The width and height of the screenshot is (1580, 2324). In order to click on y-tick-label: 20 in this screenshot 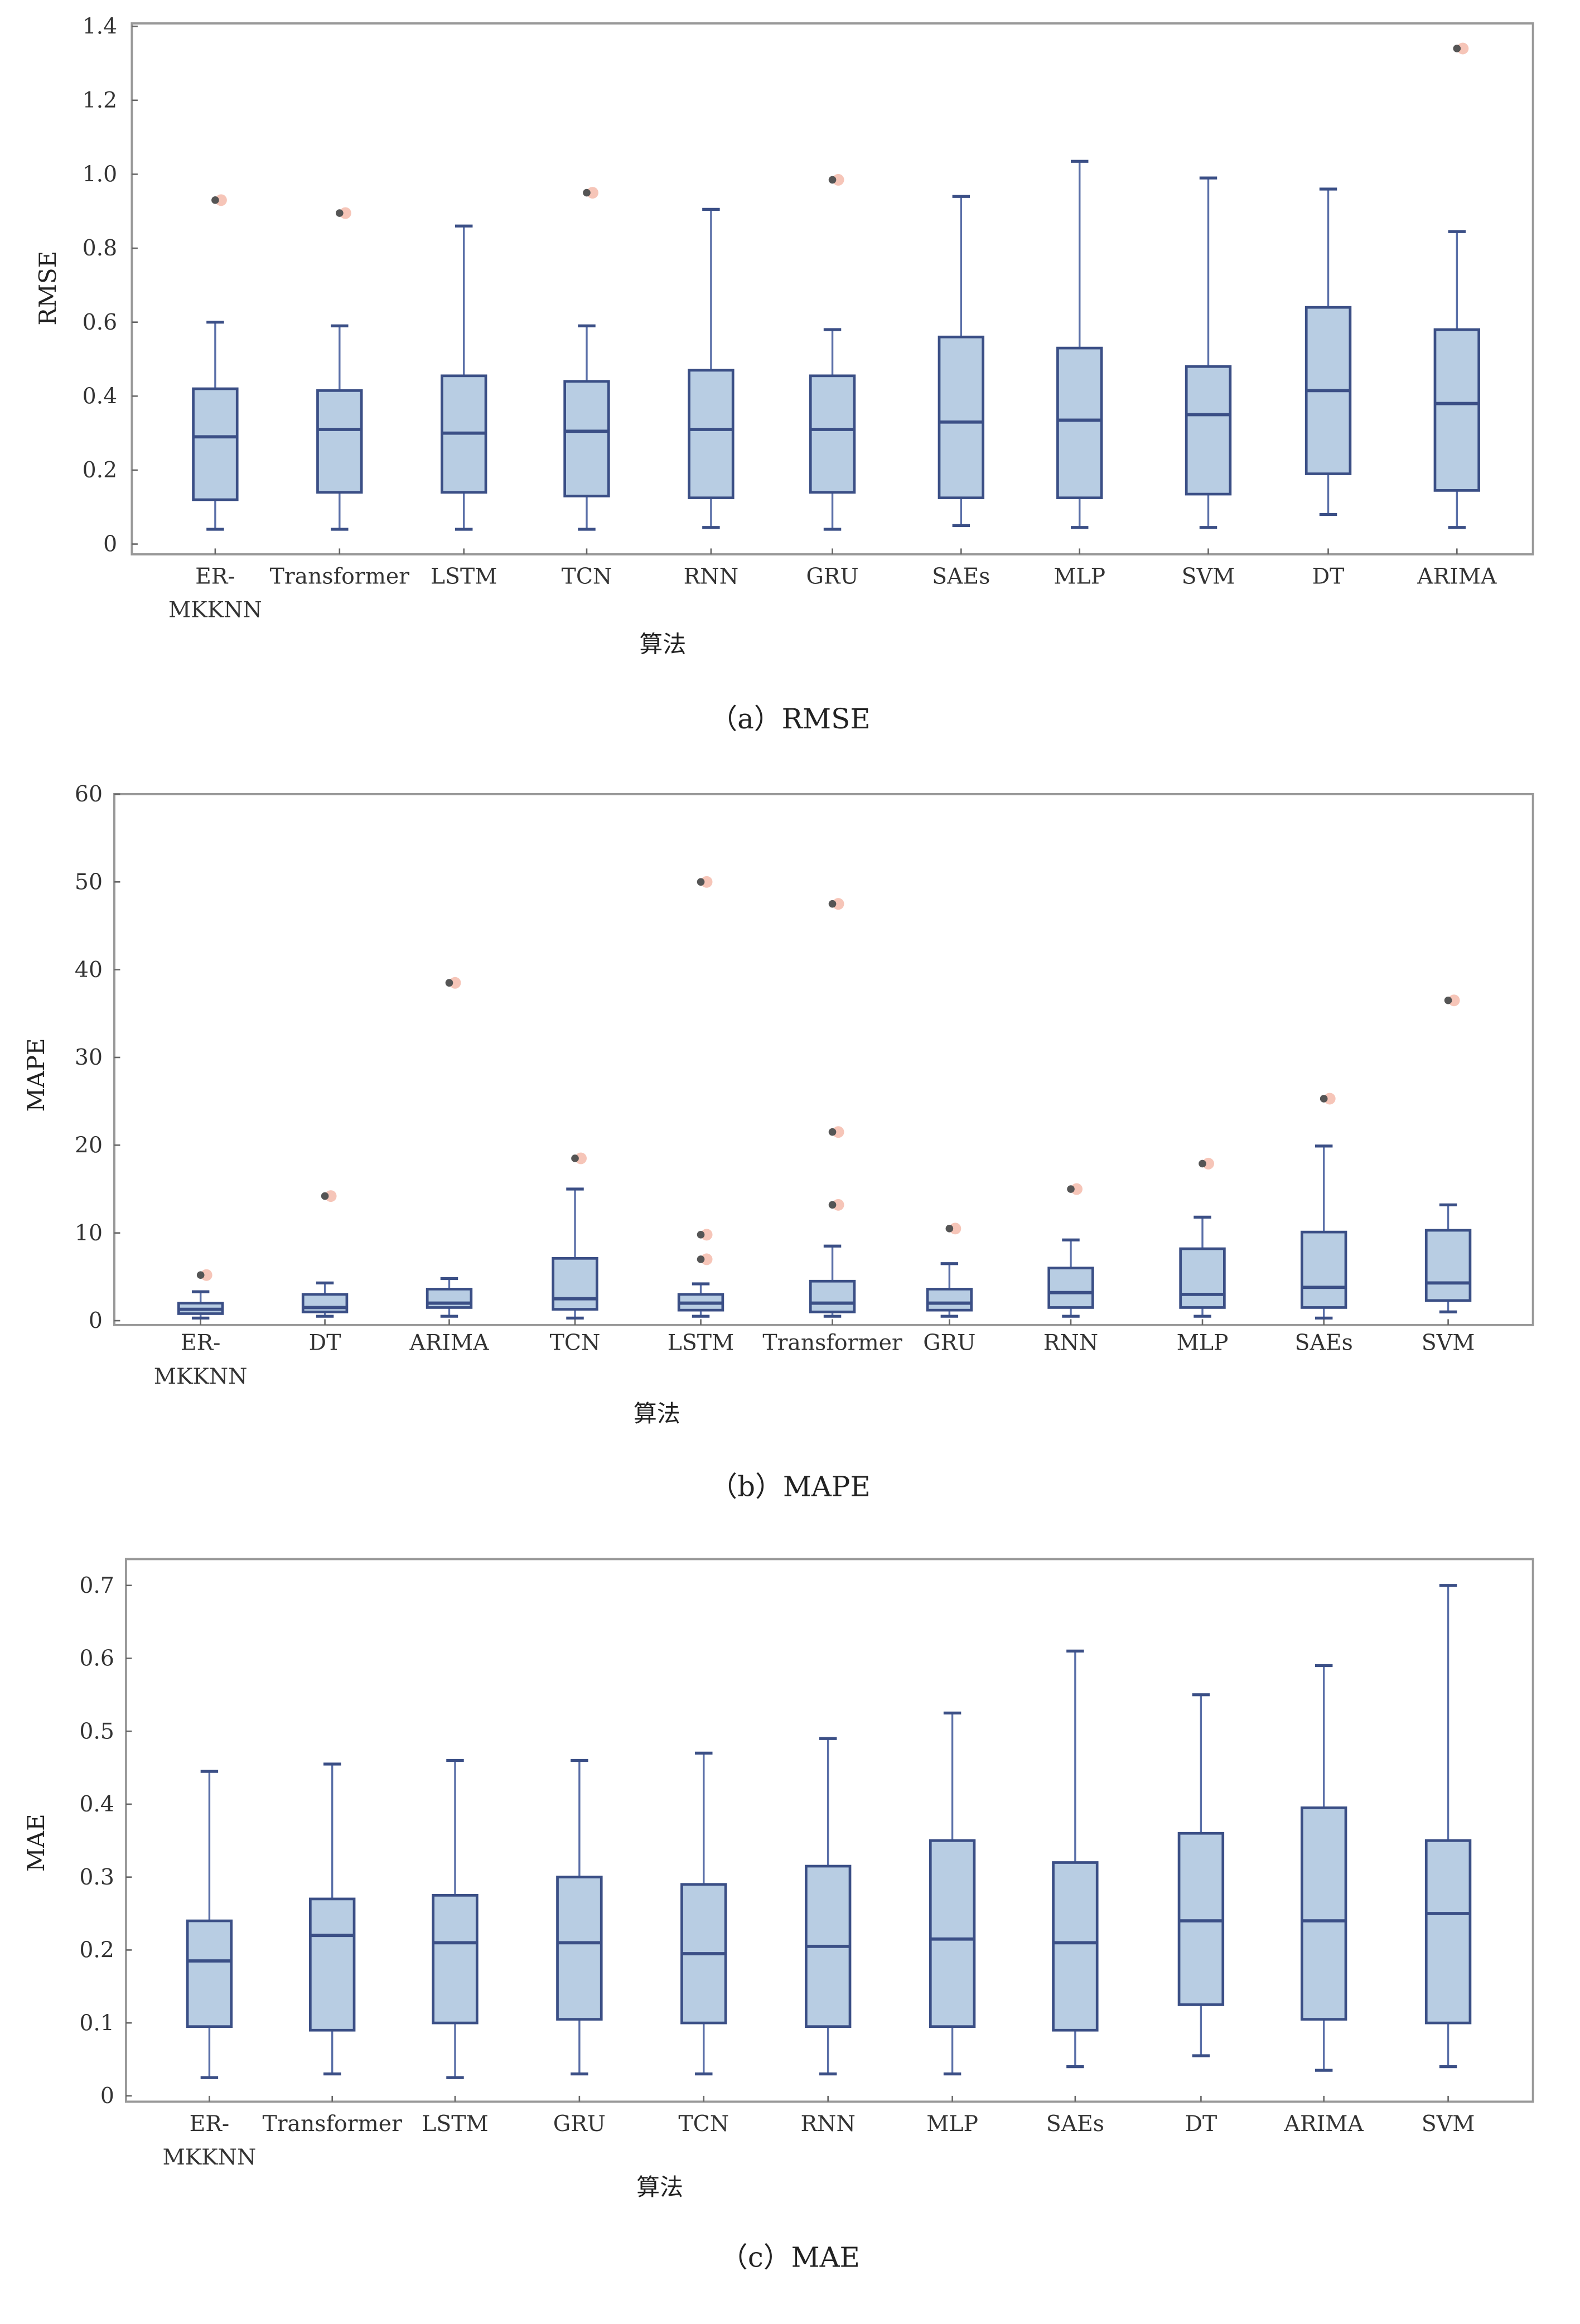, I will do `click(89, 1145)`.